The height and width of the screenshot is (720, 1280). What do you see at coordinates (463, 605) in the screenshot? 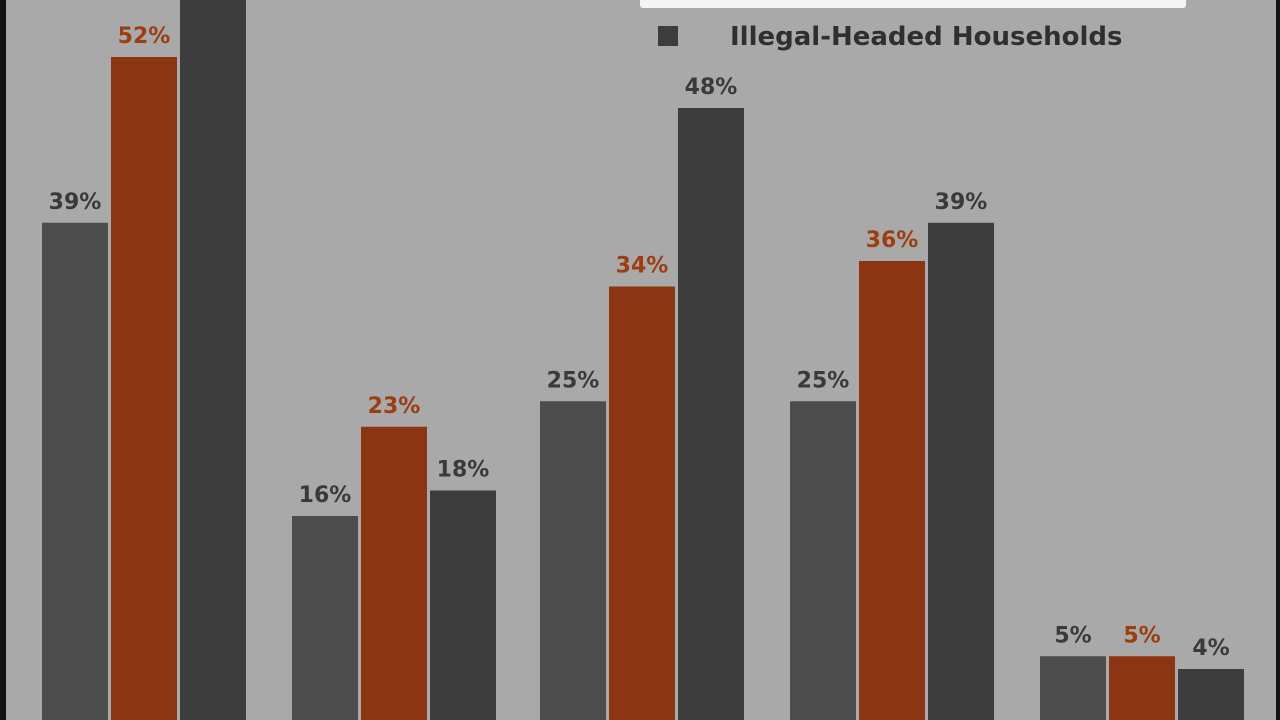
I see `bar-s3-g2` at bounding box center [463, 605].